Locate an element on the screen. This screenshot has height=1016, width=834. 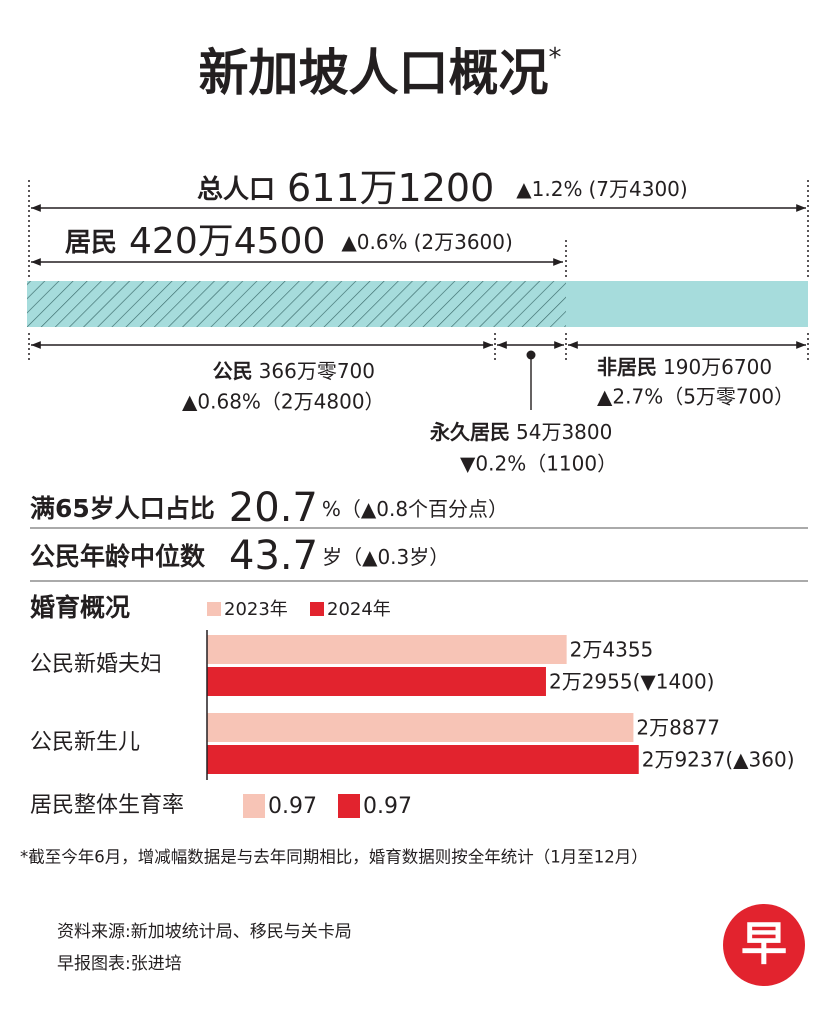
label: 总人口 is located at coordinates (236, 190).